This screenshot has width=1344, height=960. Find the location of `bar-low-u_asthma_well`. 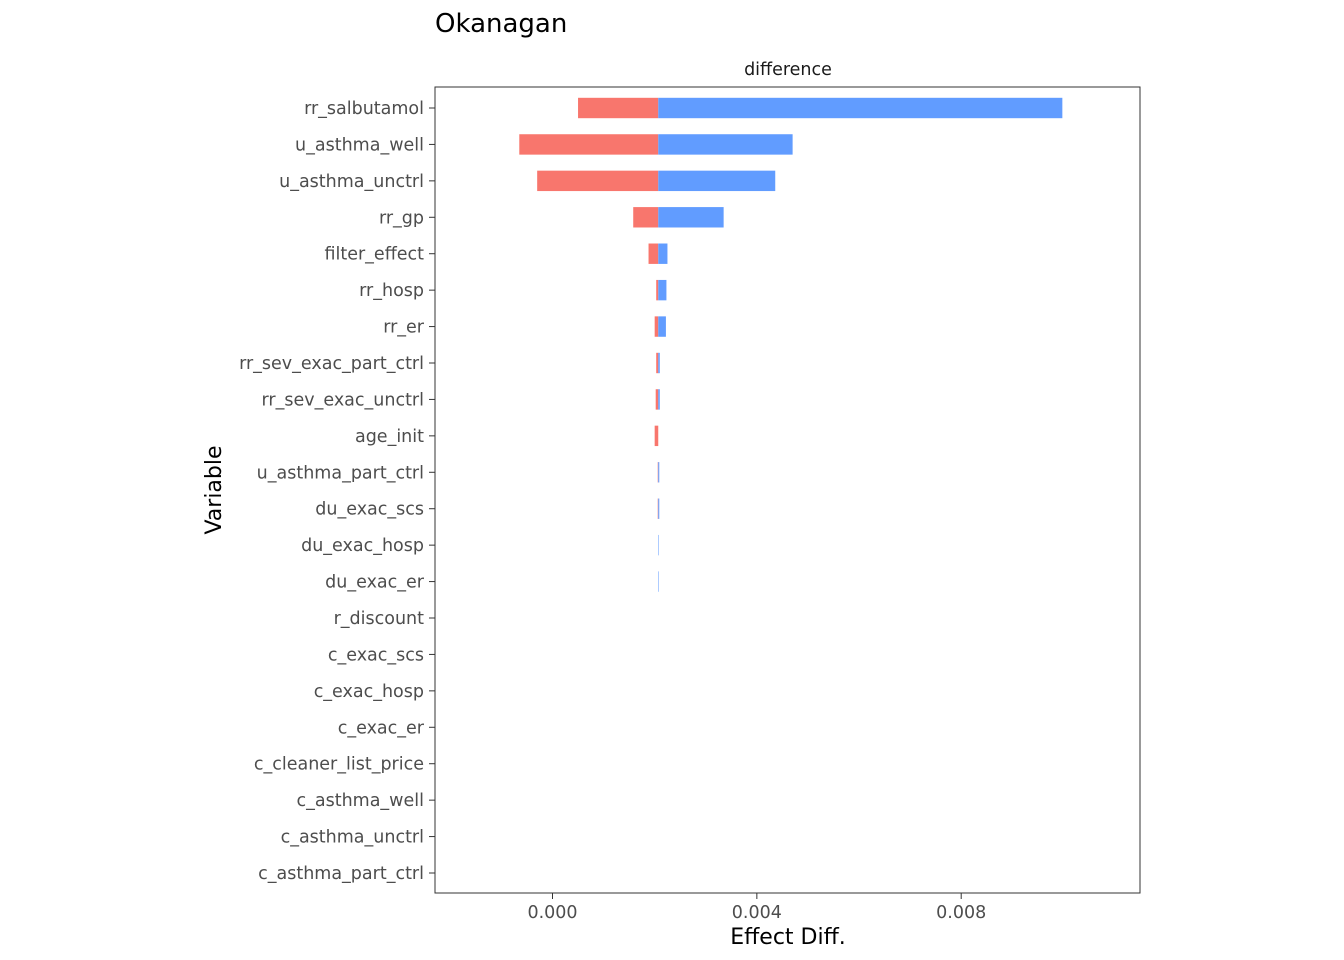

bar-low-u_asthma_well is located at coordinates (589, 144).